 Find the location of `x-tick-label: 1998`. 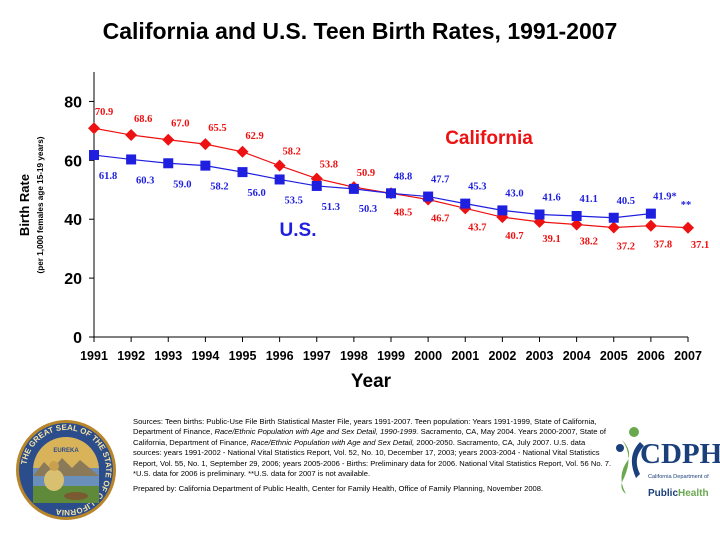

x-tick-label: 1998 is located at coordinates (354, 356).